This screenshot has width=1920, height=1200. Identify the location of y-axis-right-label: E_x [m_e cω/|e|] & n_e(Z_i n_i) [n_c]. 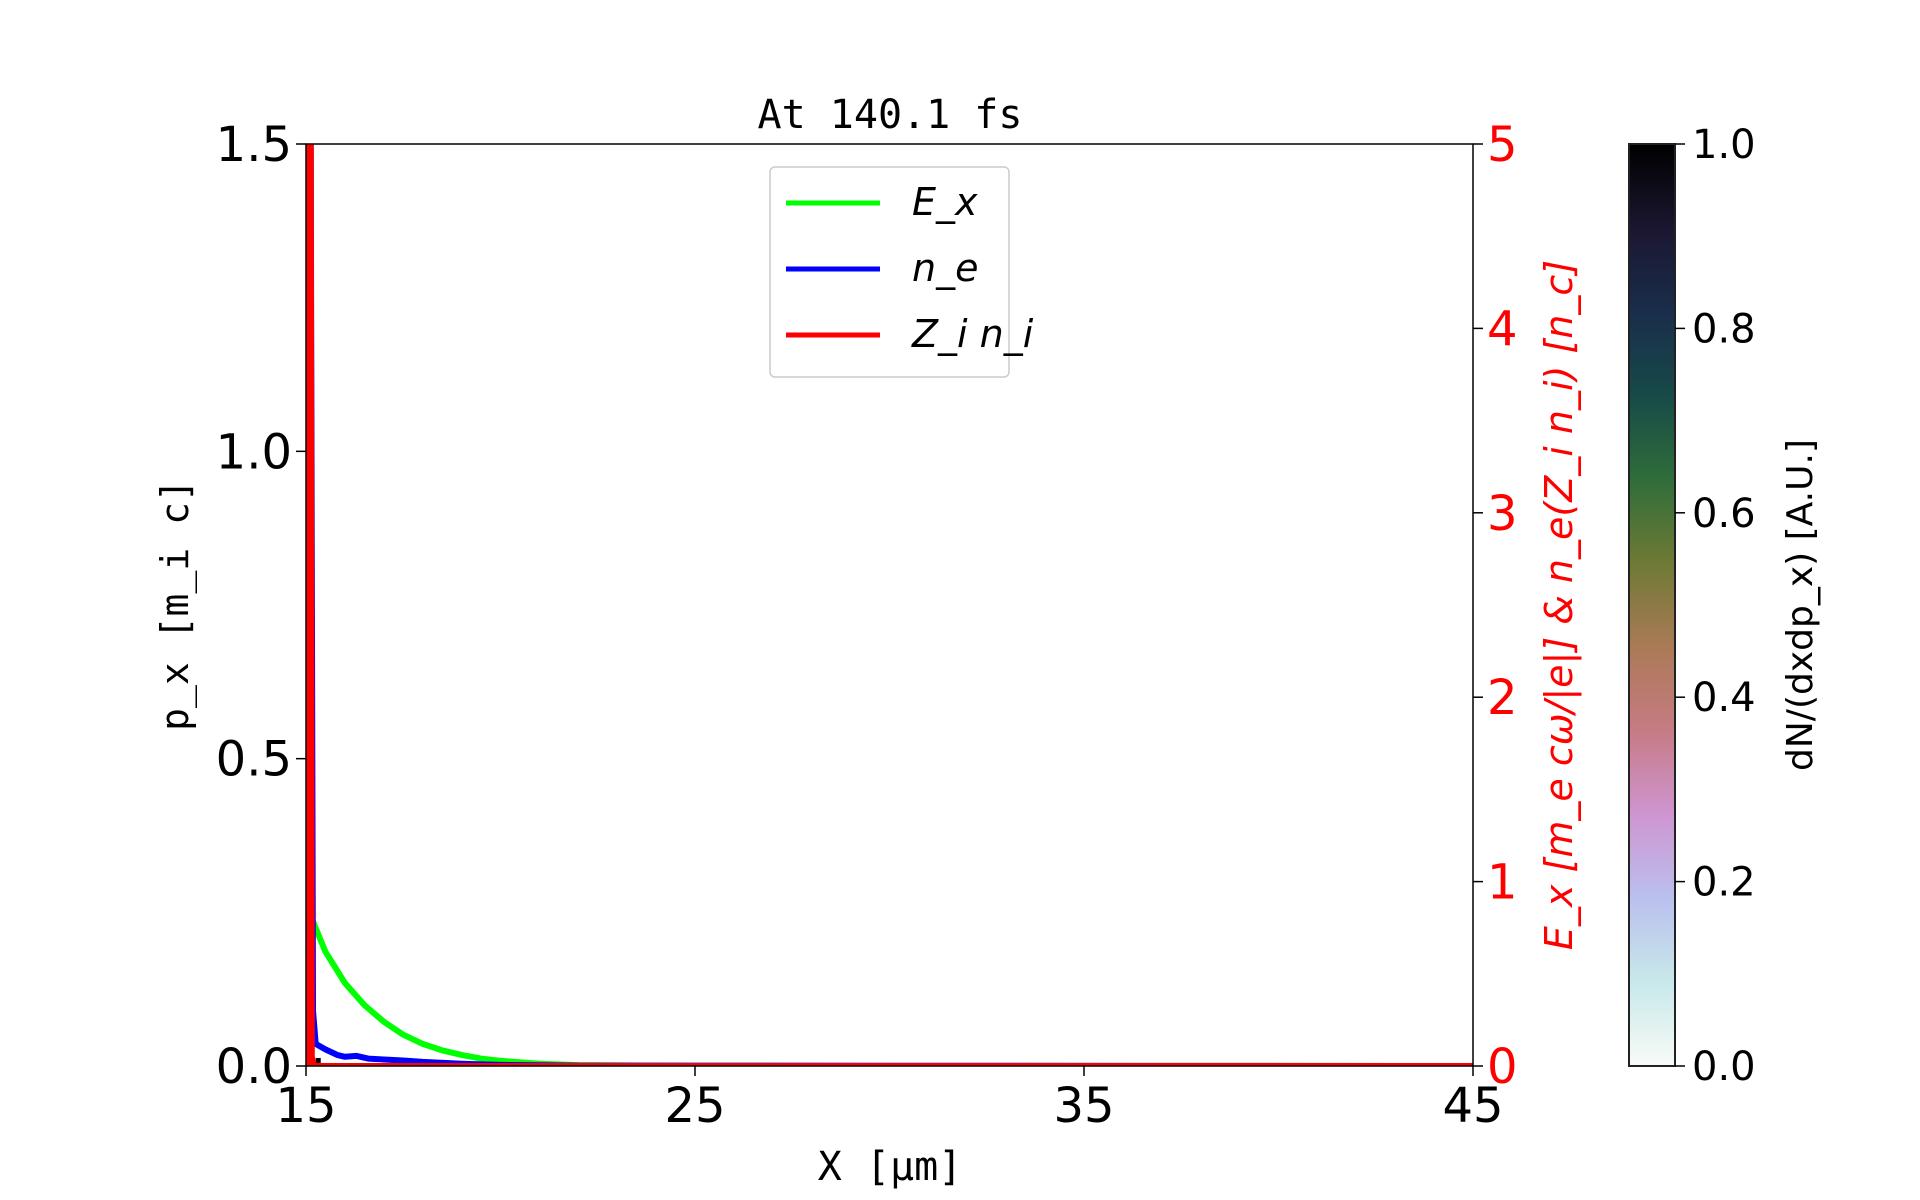
(1559, 605).